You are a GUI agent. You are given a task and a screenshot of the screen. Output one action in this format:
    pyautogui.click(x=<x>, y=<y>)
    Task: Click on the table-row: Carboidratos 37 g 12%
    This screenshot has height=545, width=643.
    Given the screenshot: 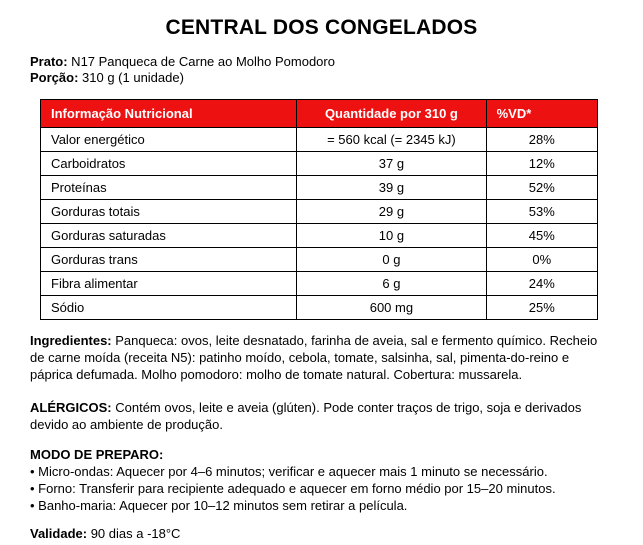 What is the action you would take?
    pyautogui.click(x=319, y=163)
    